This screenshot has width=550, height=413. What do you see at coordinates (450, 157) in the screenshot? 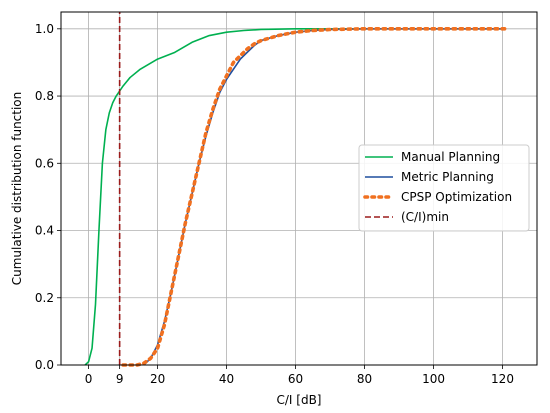
I see `legend-label: Manual Planning` at bounding box center [450, 157].